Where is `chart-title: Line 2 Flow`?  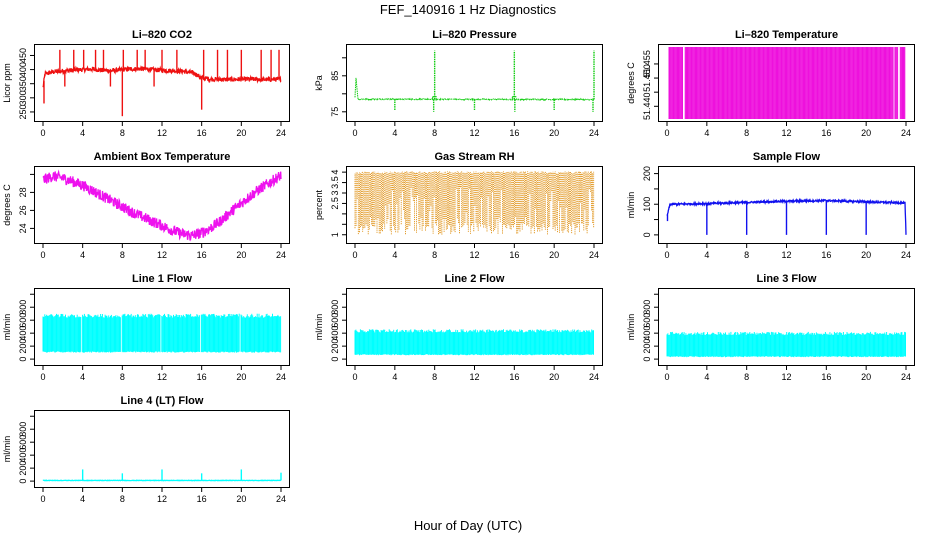
chart-title: Line 2 Flow is located at coordinates (475, 279).